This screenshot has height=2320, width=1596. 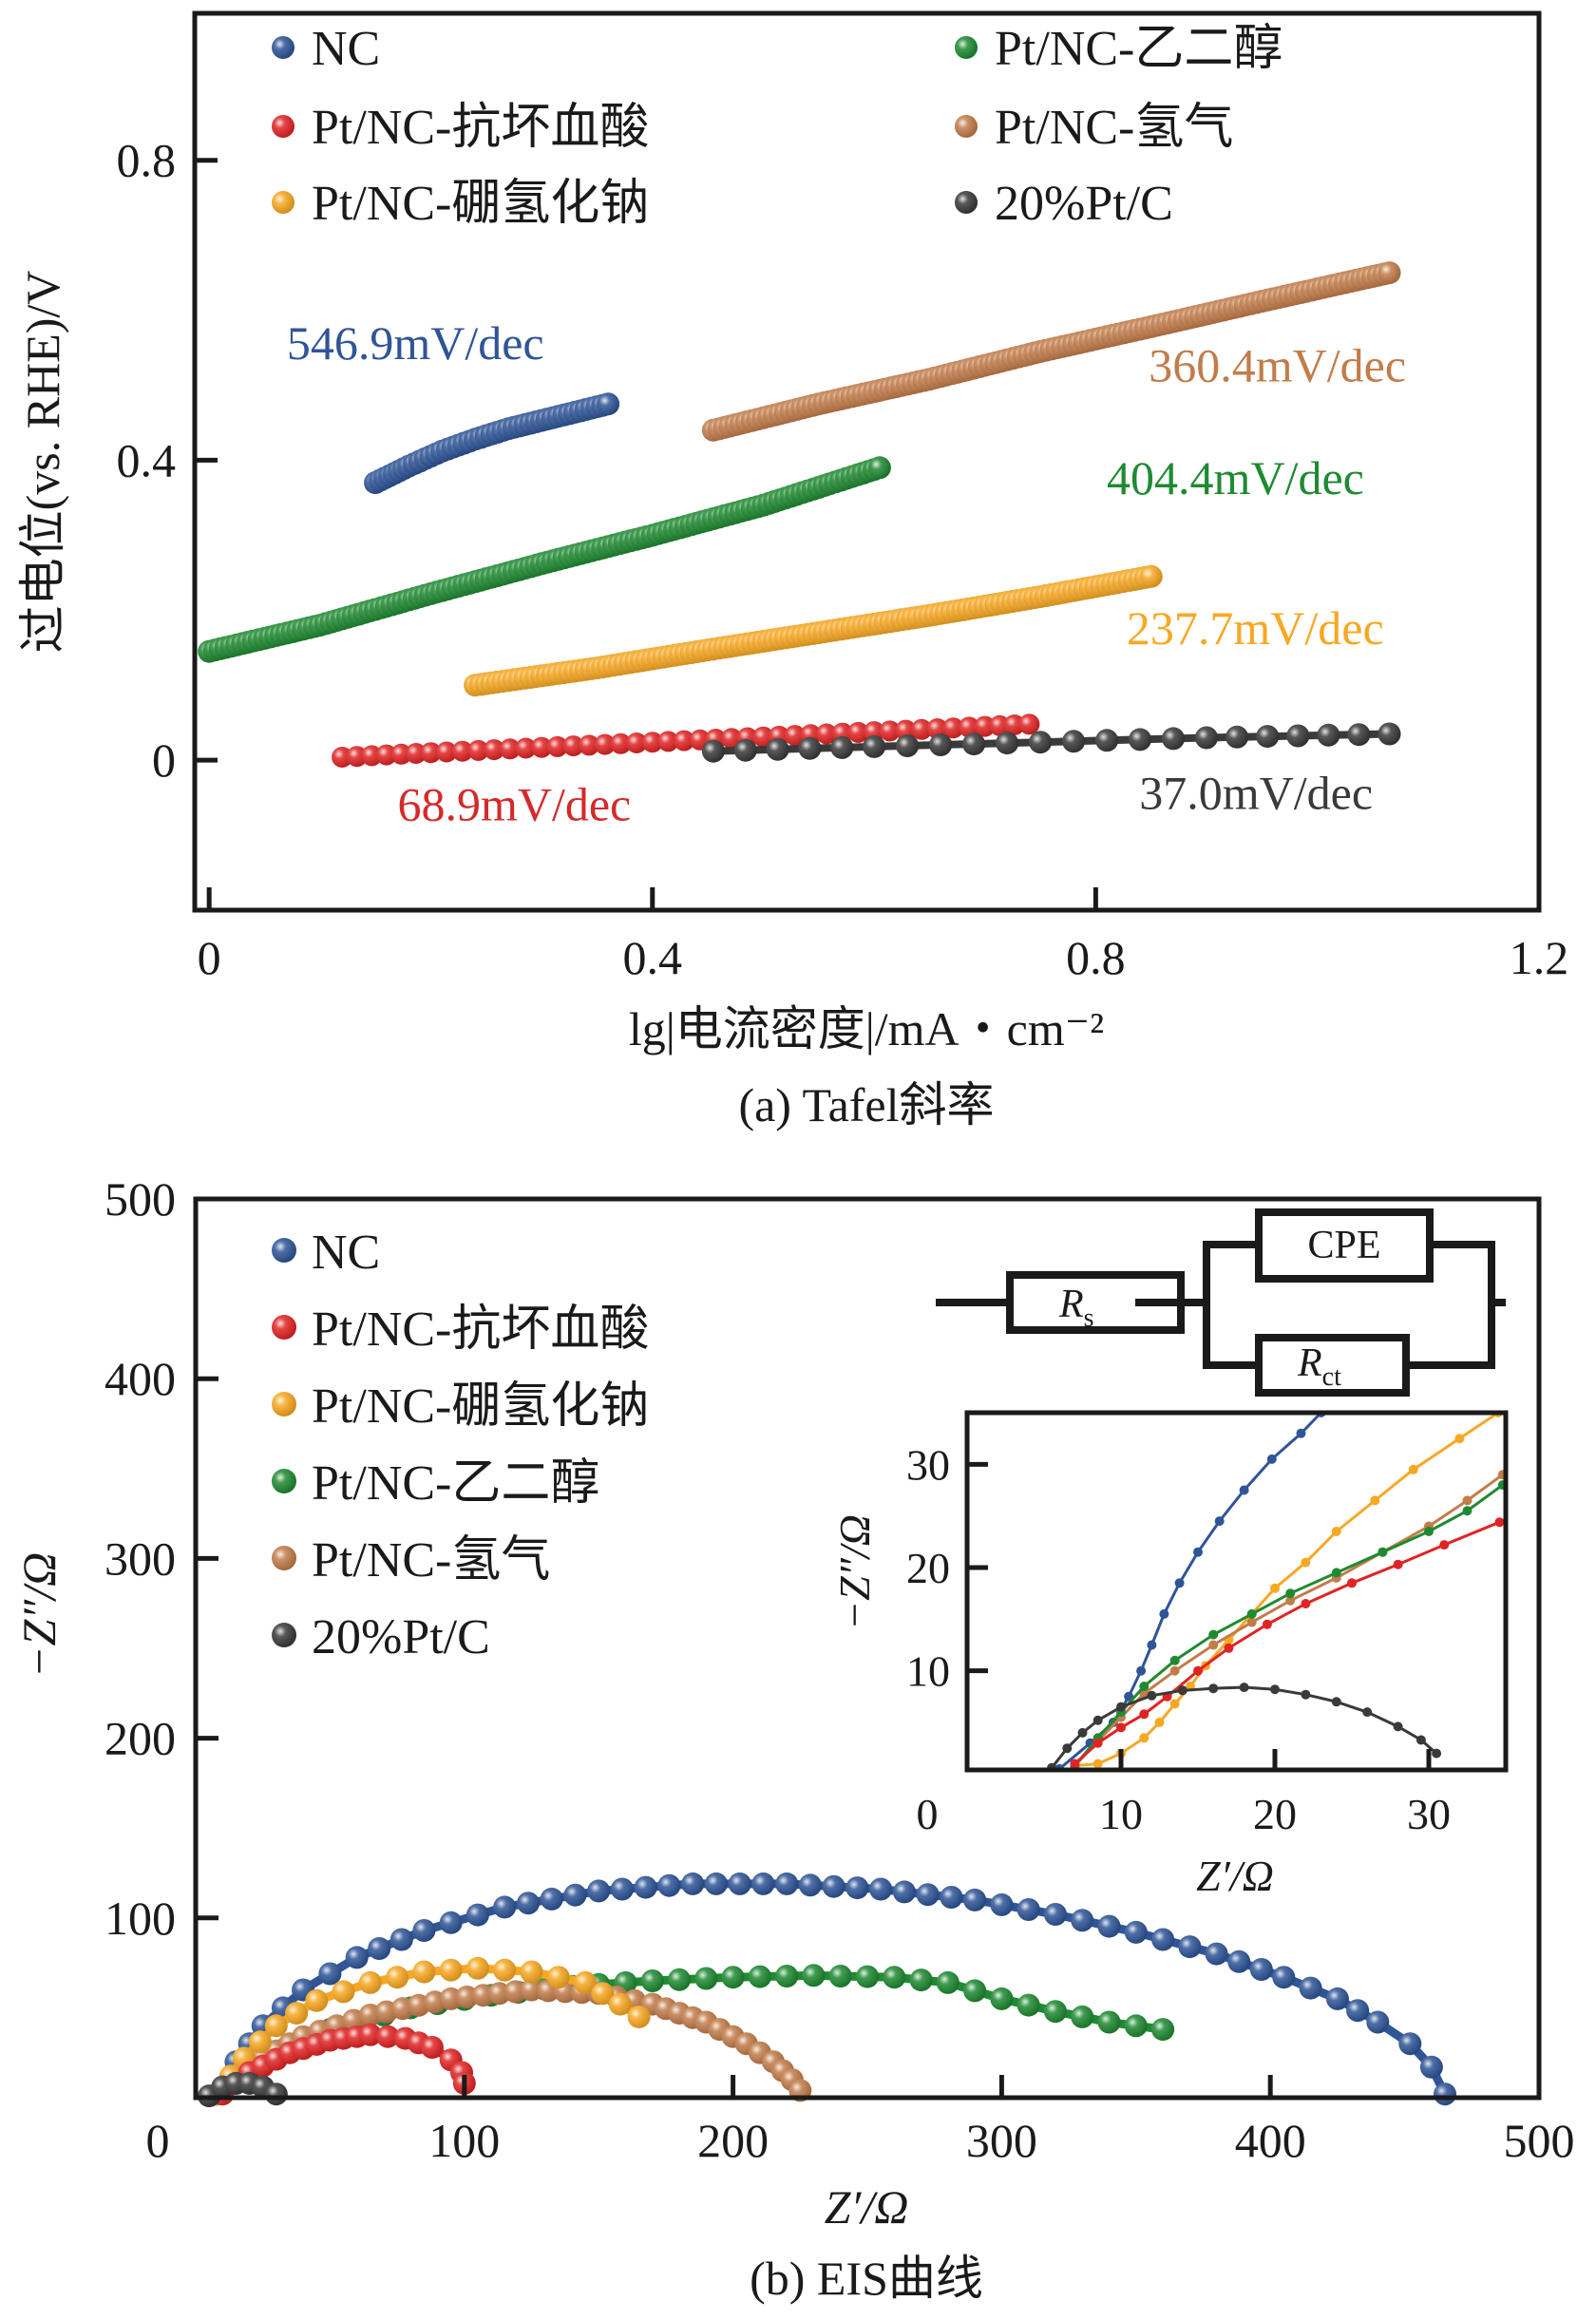 I want to click on eis-y-tick-label: 300, so click(x=140, y=1558).